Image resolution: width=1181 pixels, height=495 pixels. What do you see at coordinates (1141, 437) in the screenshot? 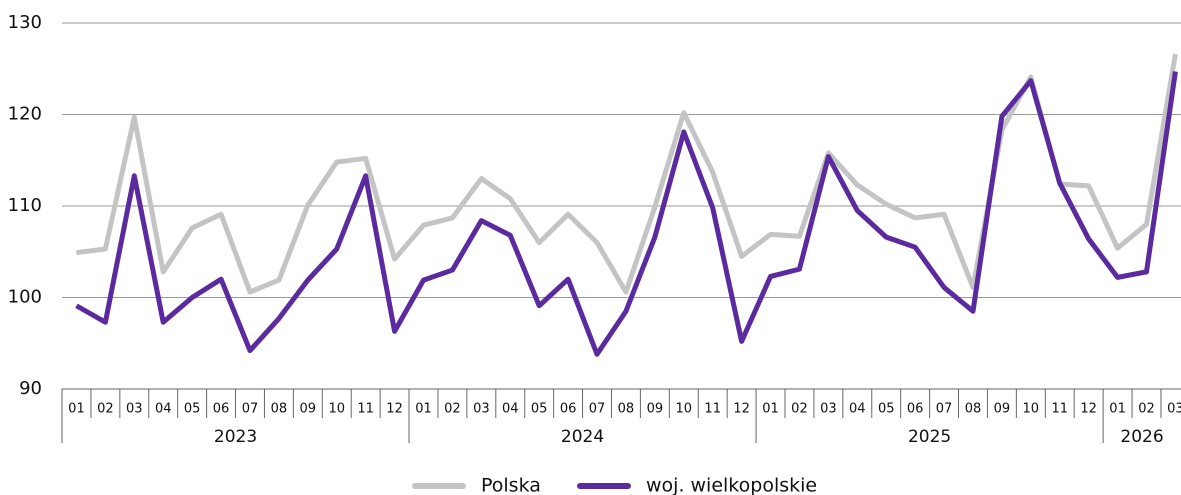
I see `year-label: 2026` at bounding box center [1141, 437].